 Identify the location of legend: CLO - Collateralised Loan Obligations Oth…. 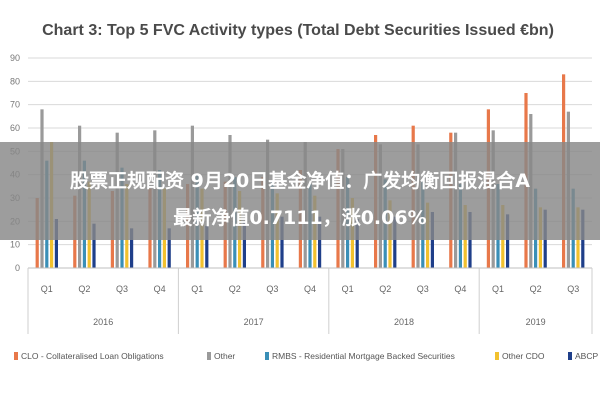
(306, 356).